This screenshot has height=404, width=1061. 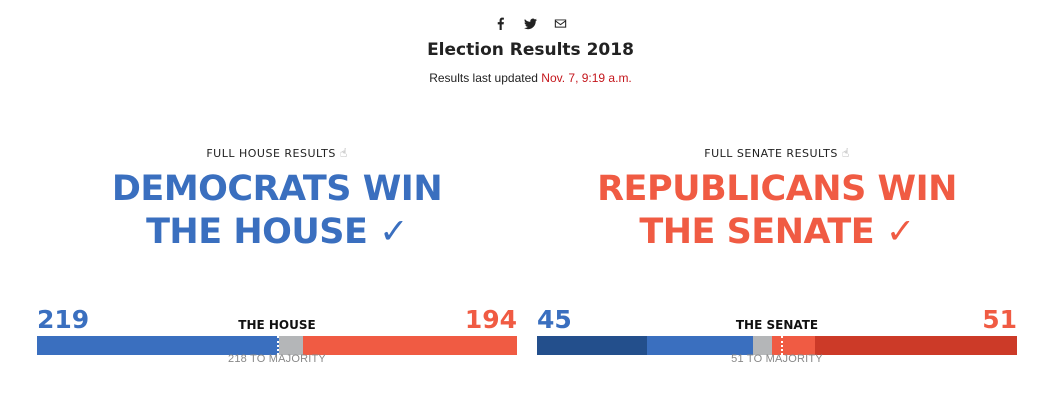 I want to click on house-rep-segment, so click(x=409, y=345).